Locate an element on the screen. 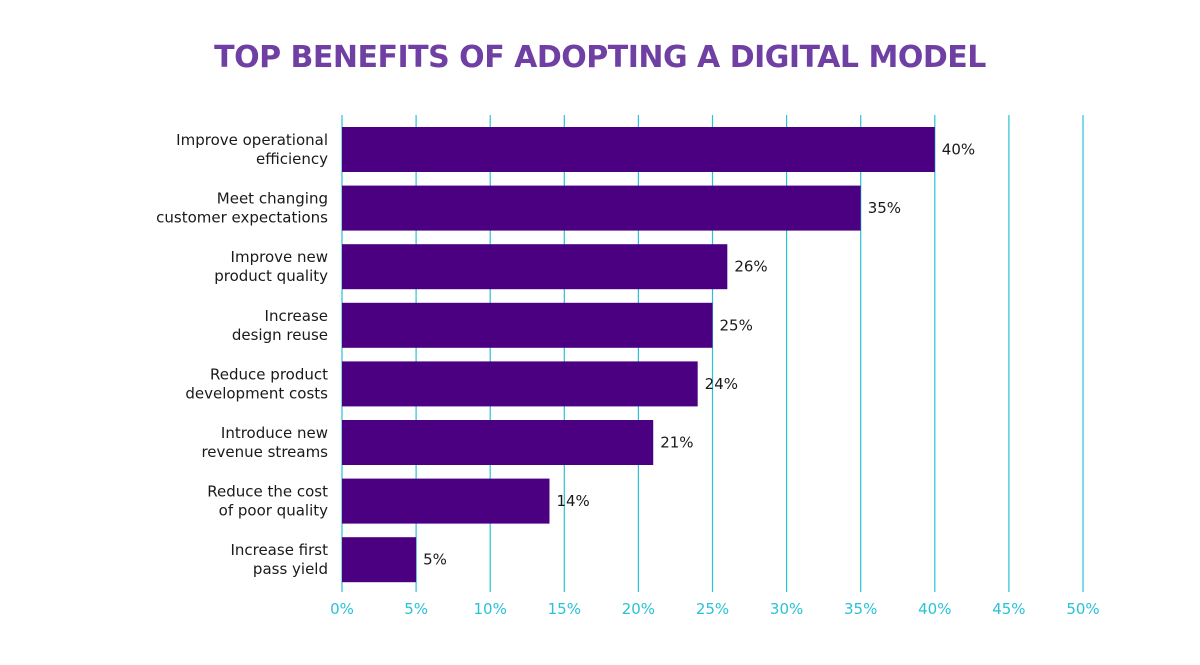 The width and height of the screenshot is (1200, 665). value-label: 35% is located at coordinates (884, 208).